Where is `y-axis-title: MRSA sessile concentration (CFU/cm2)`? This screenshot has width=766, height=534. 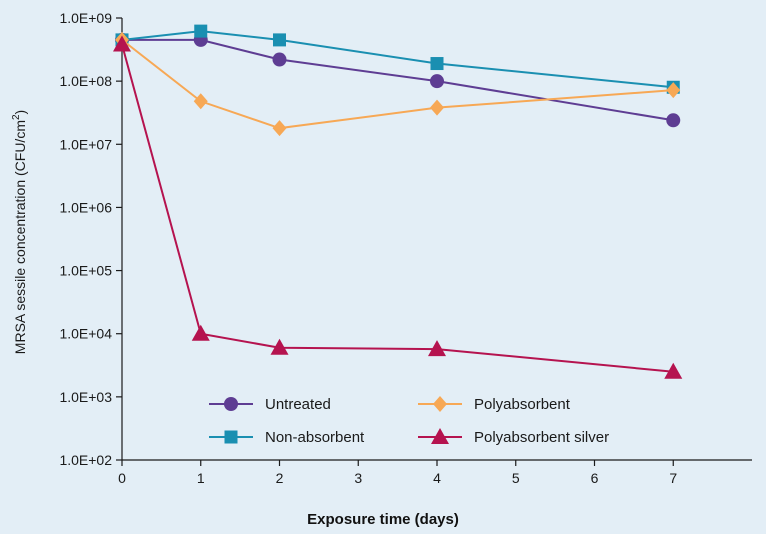
y-axis-title: MRSA sessile concentration (CFU/cm2) is located at coordinates (19, 232).